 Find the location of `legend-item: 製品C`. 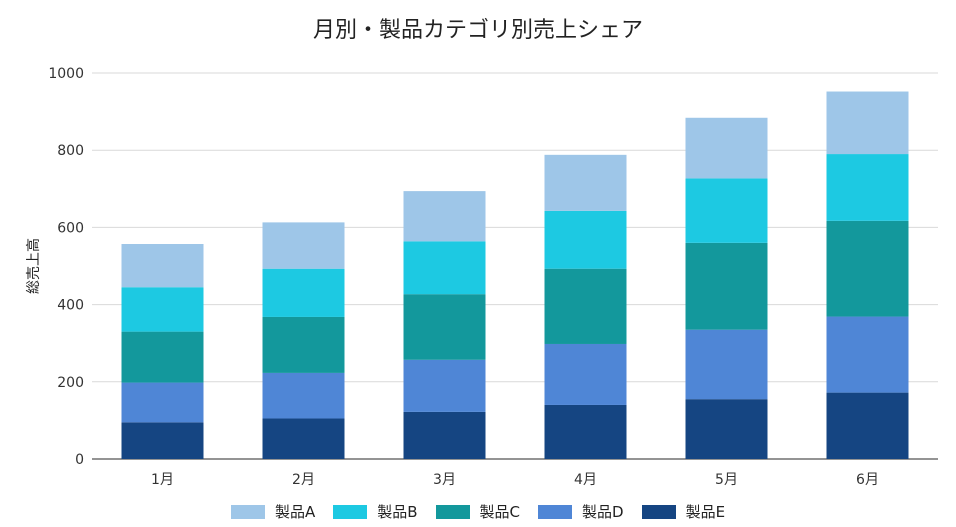

legend-item: 製品C is located at coordinates (477, 511).